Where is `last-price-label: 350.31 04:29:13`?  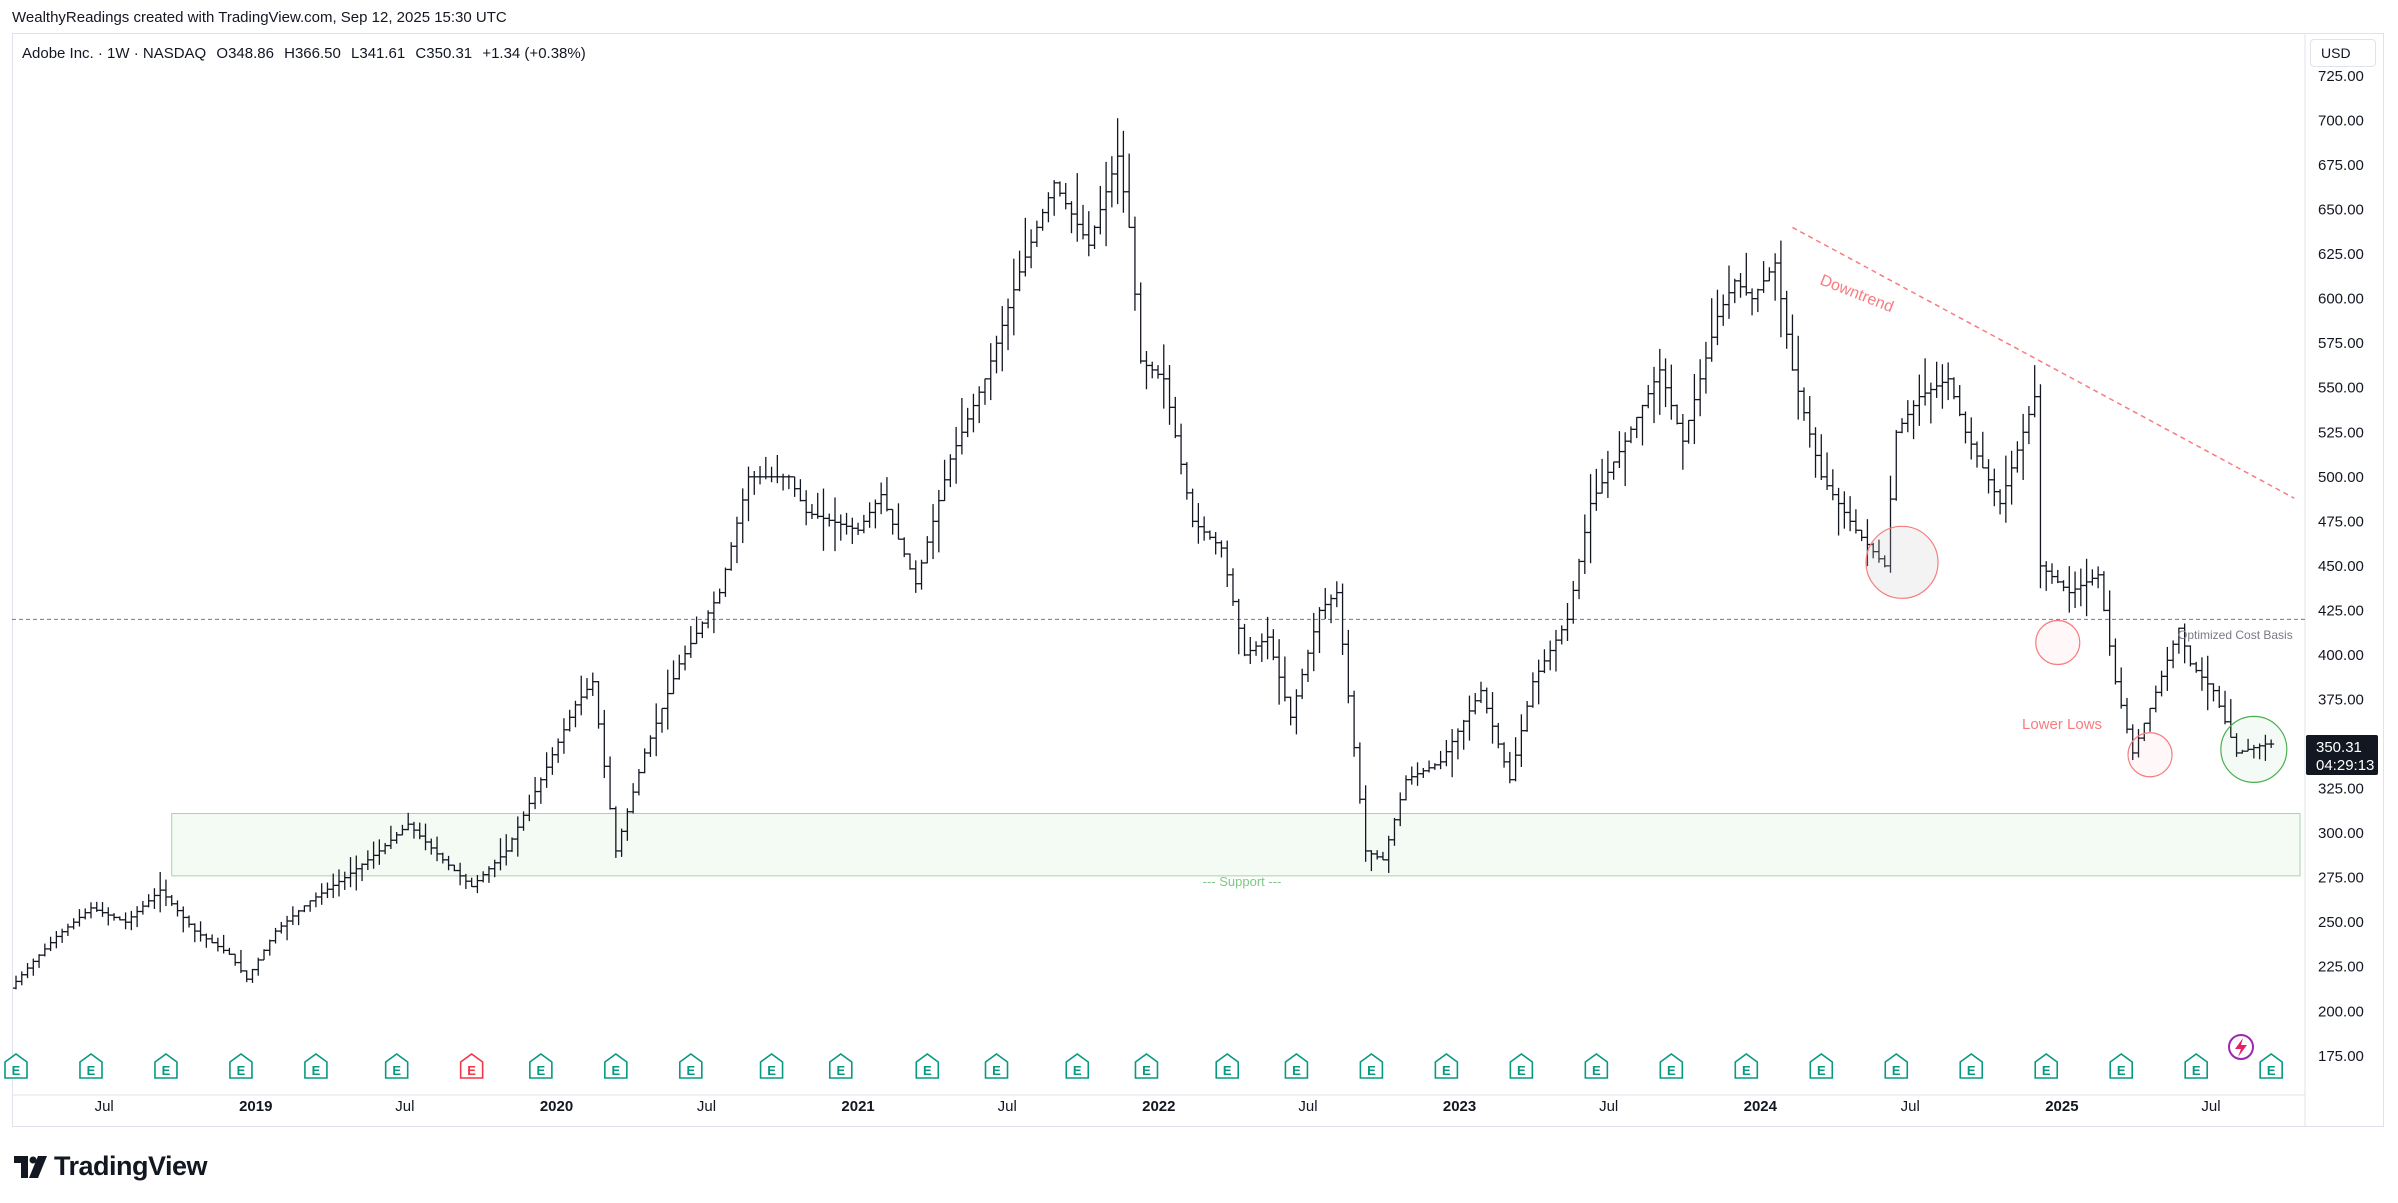
last-price-label: 350.31 04:29:13 is located at coordinates (2342, 755).